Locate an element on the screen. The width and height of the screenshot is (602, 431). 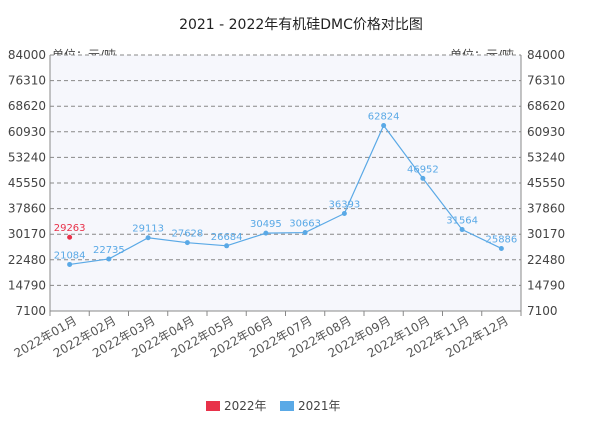
legend-label-2021: 2021年 is located at coordinates (319, 406).